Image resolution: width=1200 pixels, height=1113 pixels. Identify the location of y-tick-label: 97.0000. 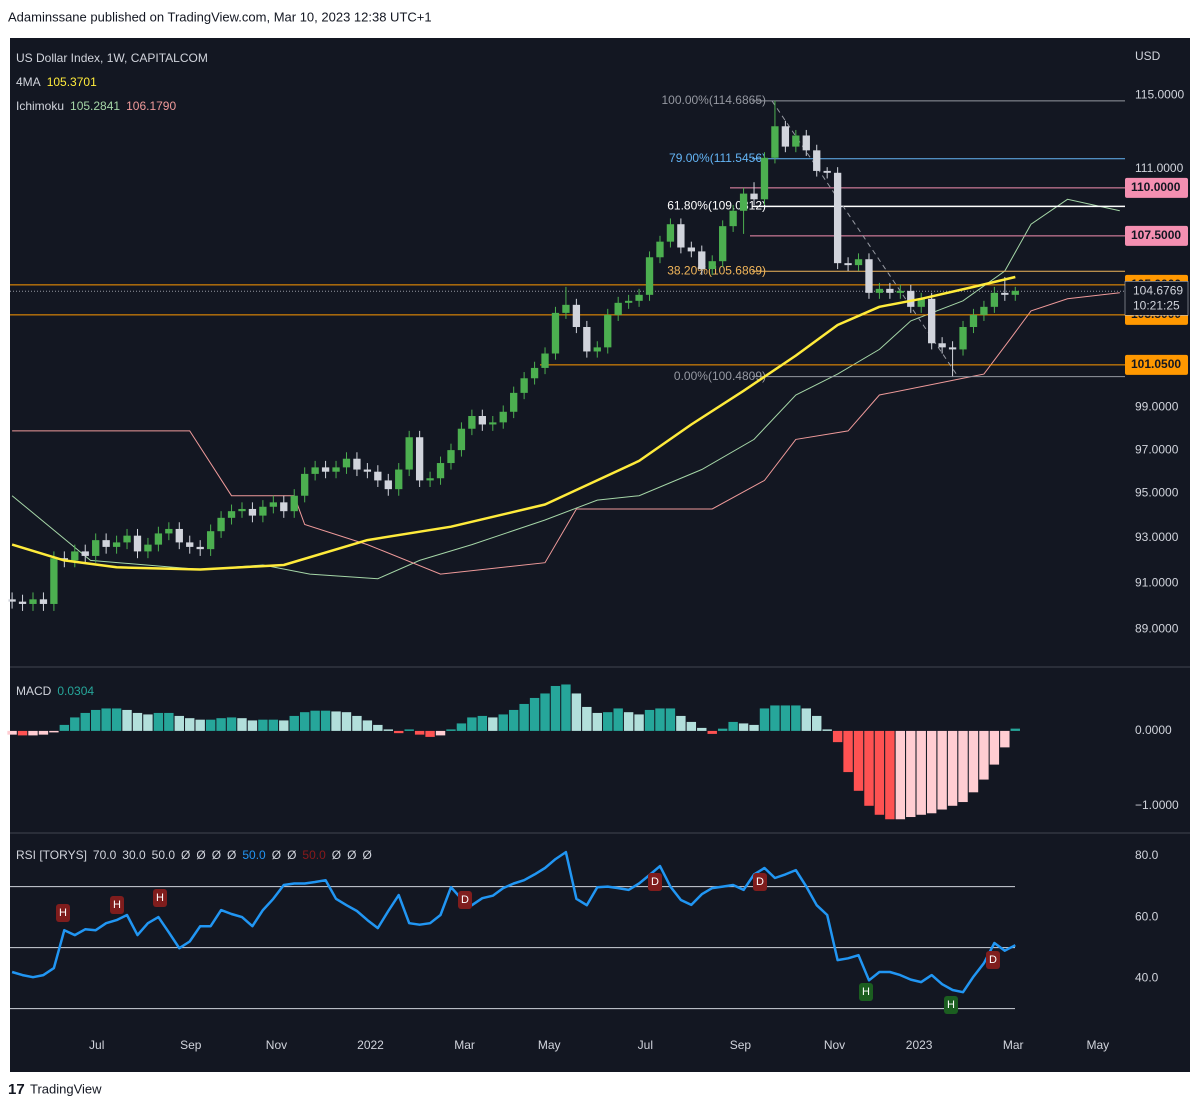
(1157, 449).